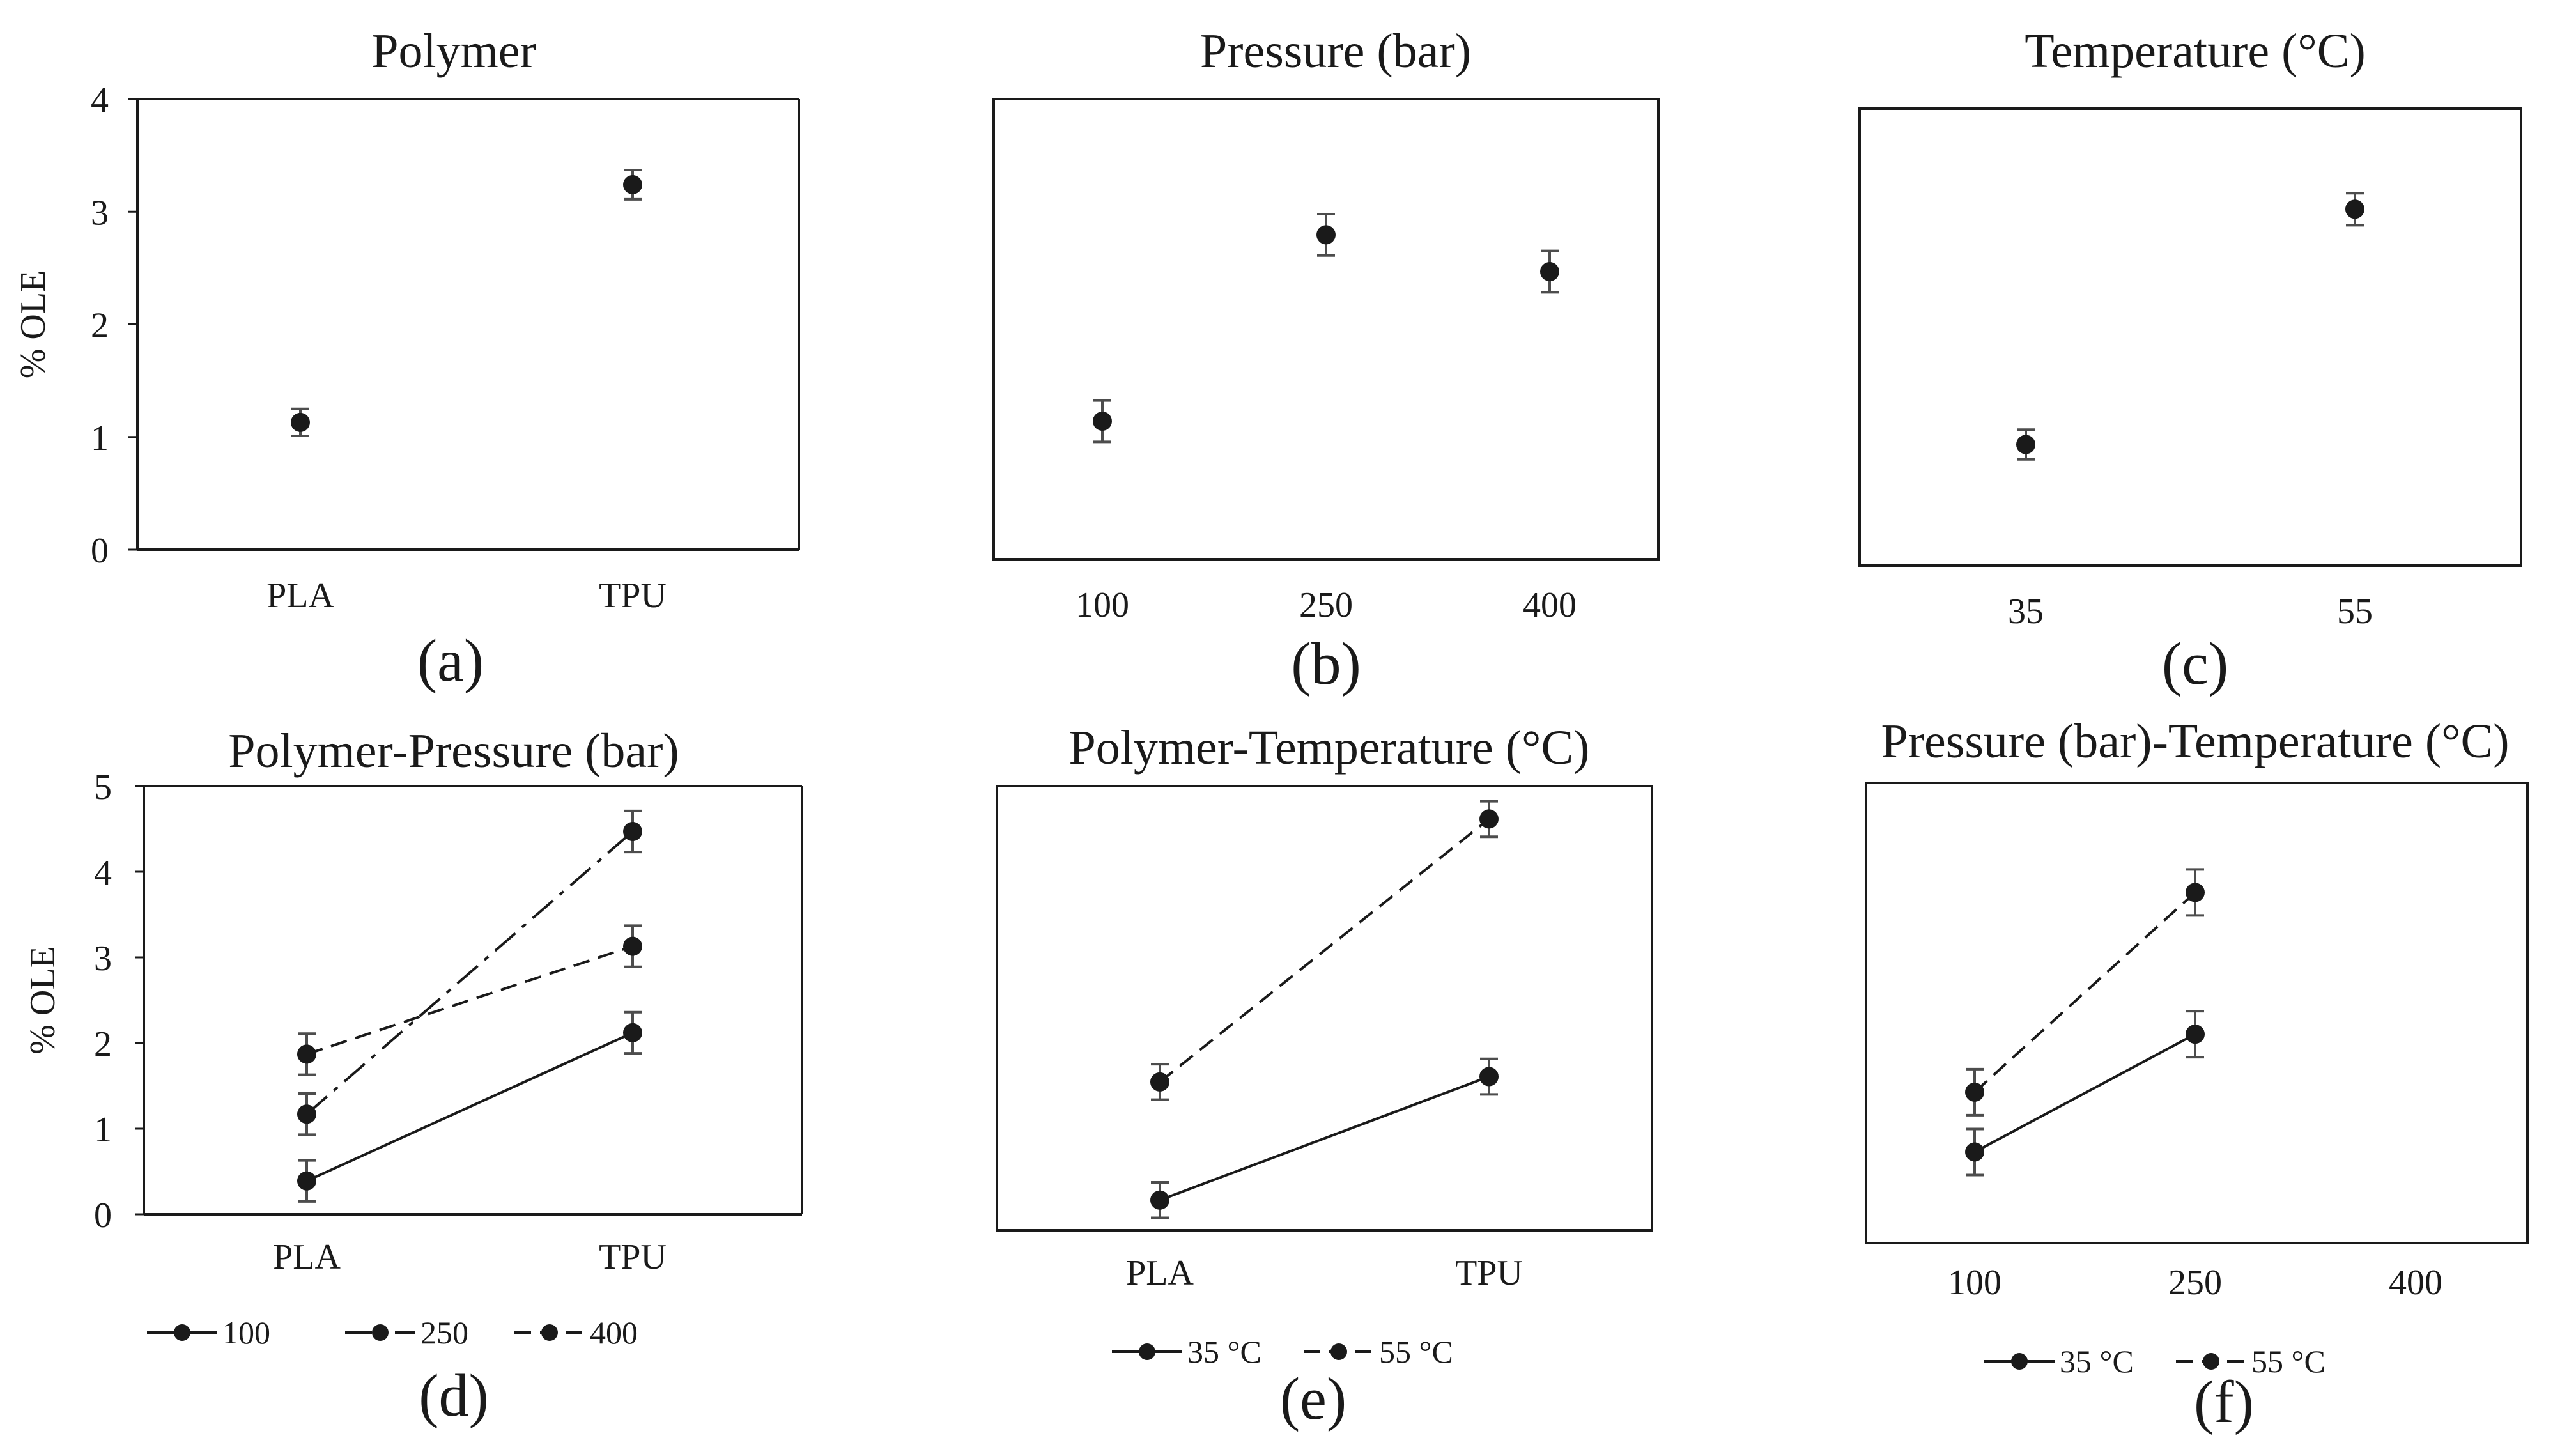 This screenshot has width=2576, height=1454. Describe the element at coordinates (2195, 741) in the screenshot. I see `chart-title: Pressure (bar)-Temperature (°C)` at that location.